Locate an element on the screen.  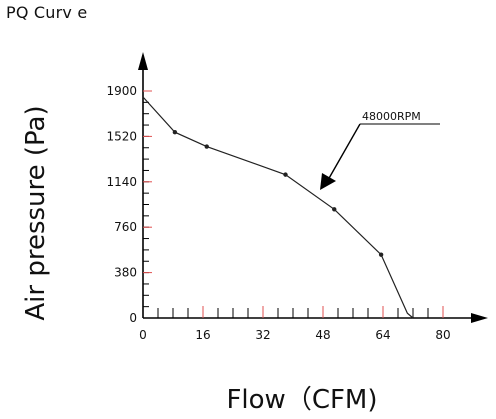
x-tick-label: 16 is located at coordinates (202, 335).